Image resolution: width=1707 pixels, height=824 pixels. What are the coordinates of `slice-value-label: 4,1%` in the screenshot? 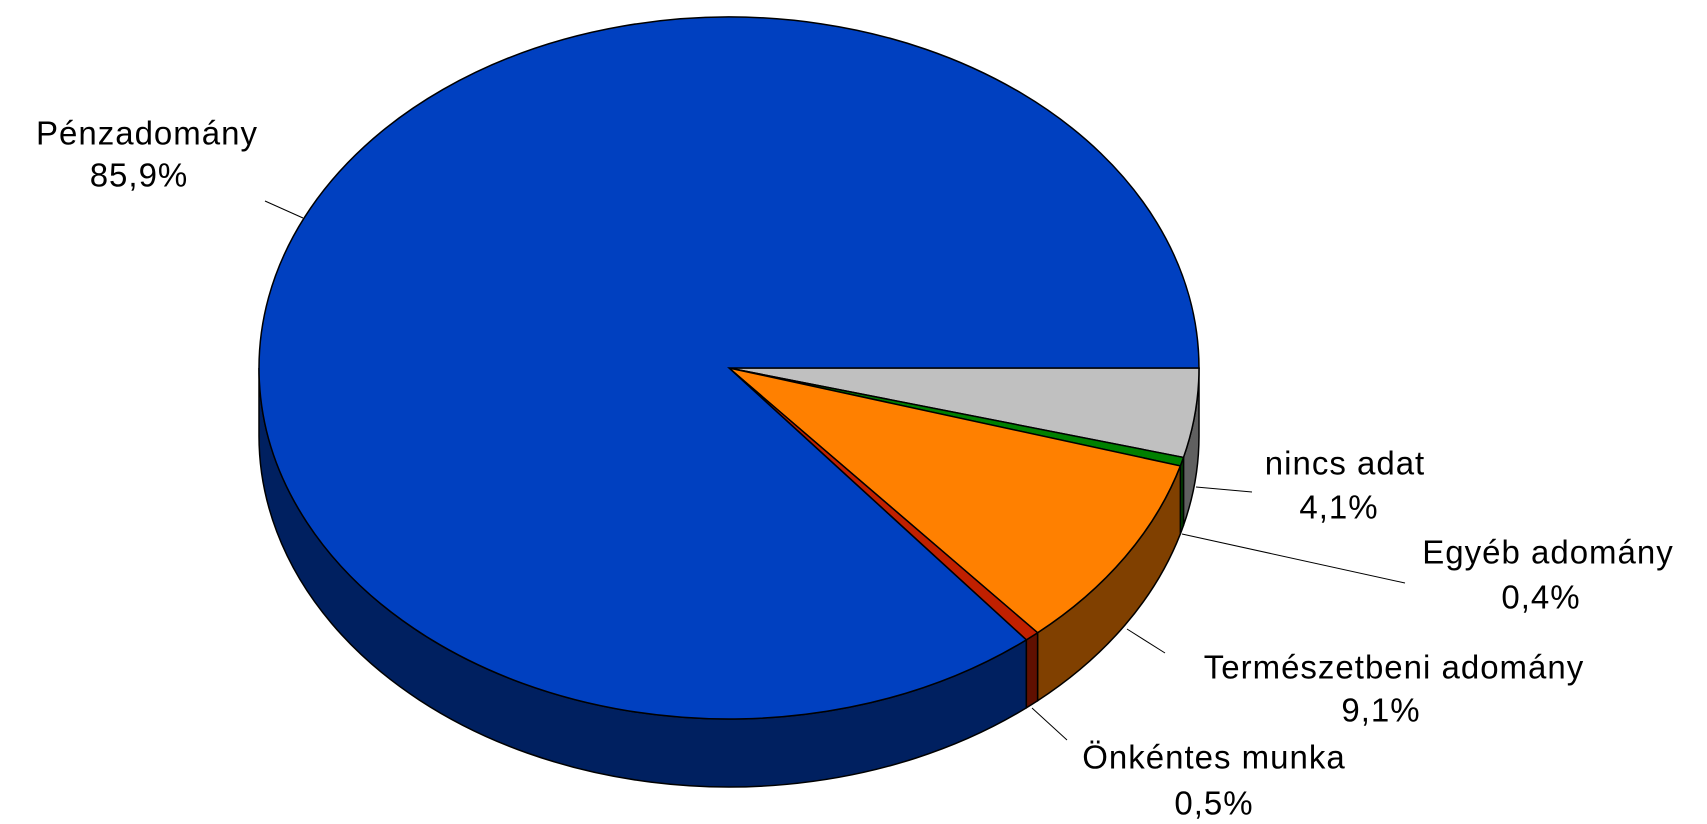 It's located at (1338, 507).